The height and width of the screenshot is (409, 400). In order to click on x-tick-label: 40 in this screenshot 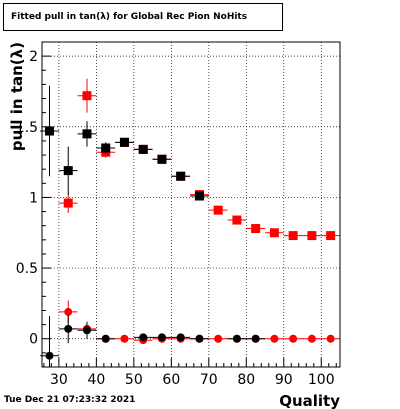, I will do `click(96, 380)`.